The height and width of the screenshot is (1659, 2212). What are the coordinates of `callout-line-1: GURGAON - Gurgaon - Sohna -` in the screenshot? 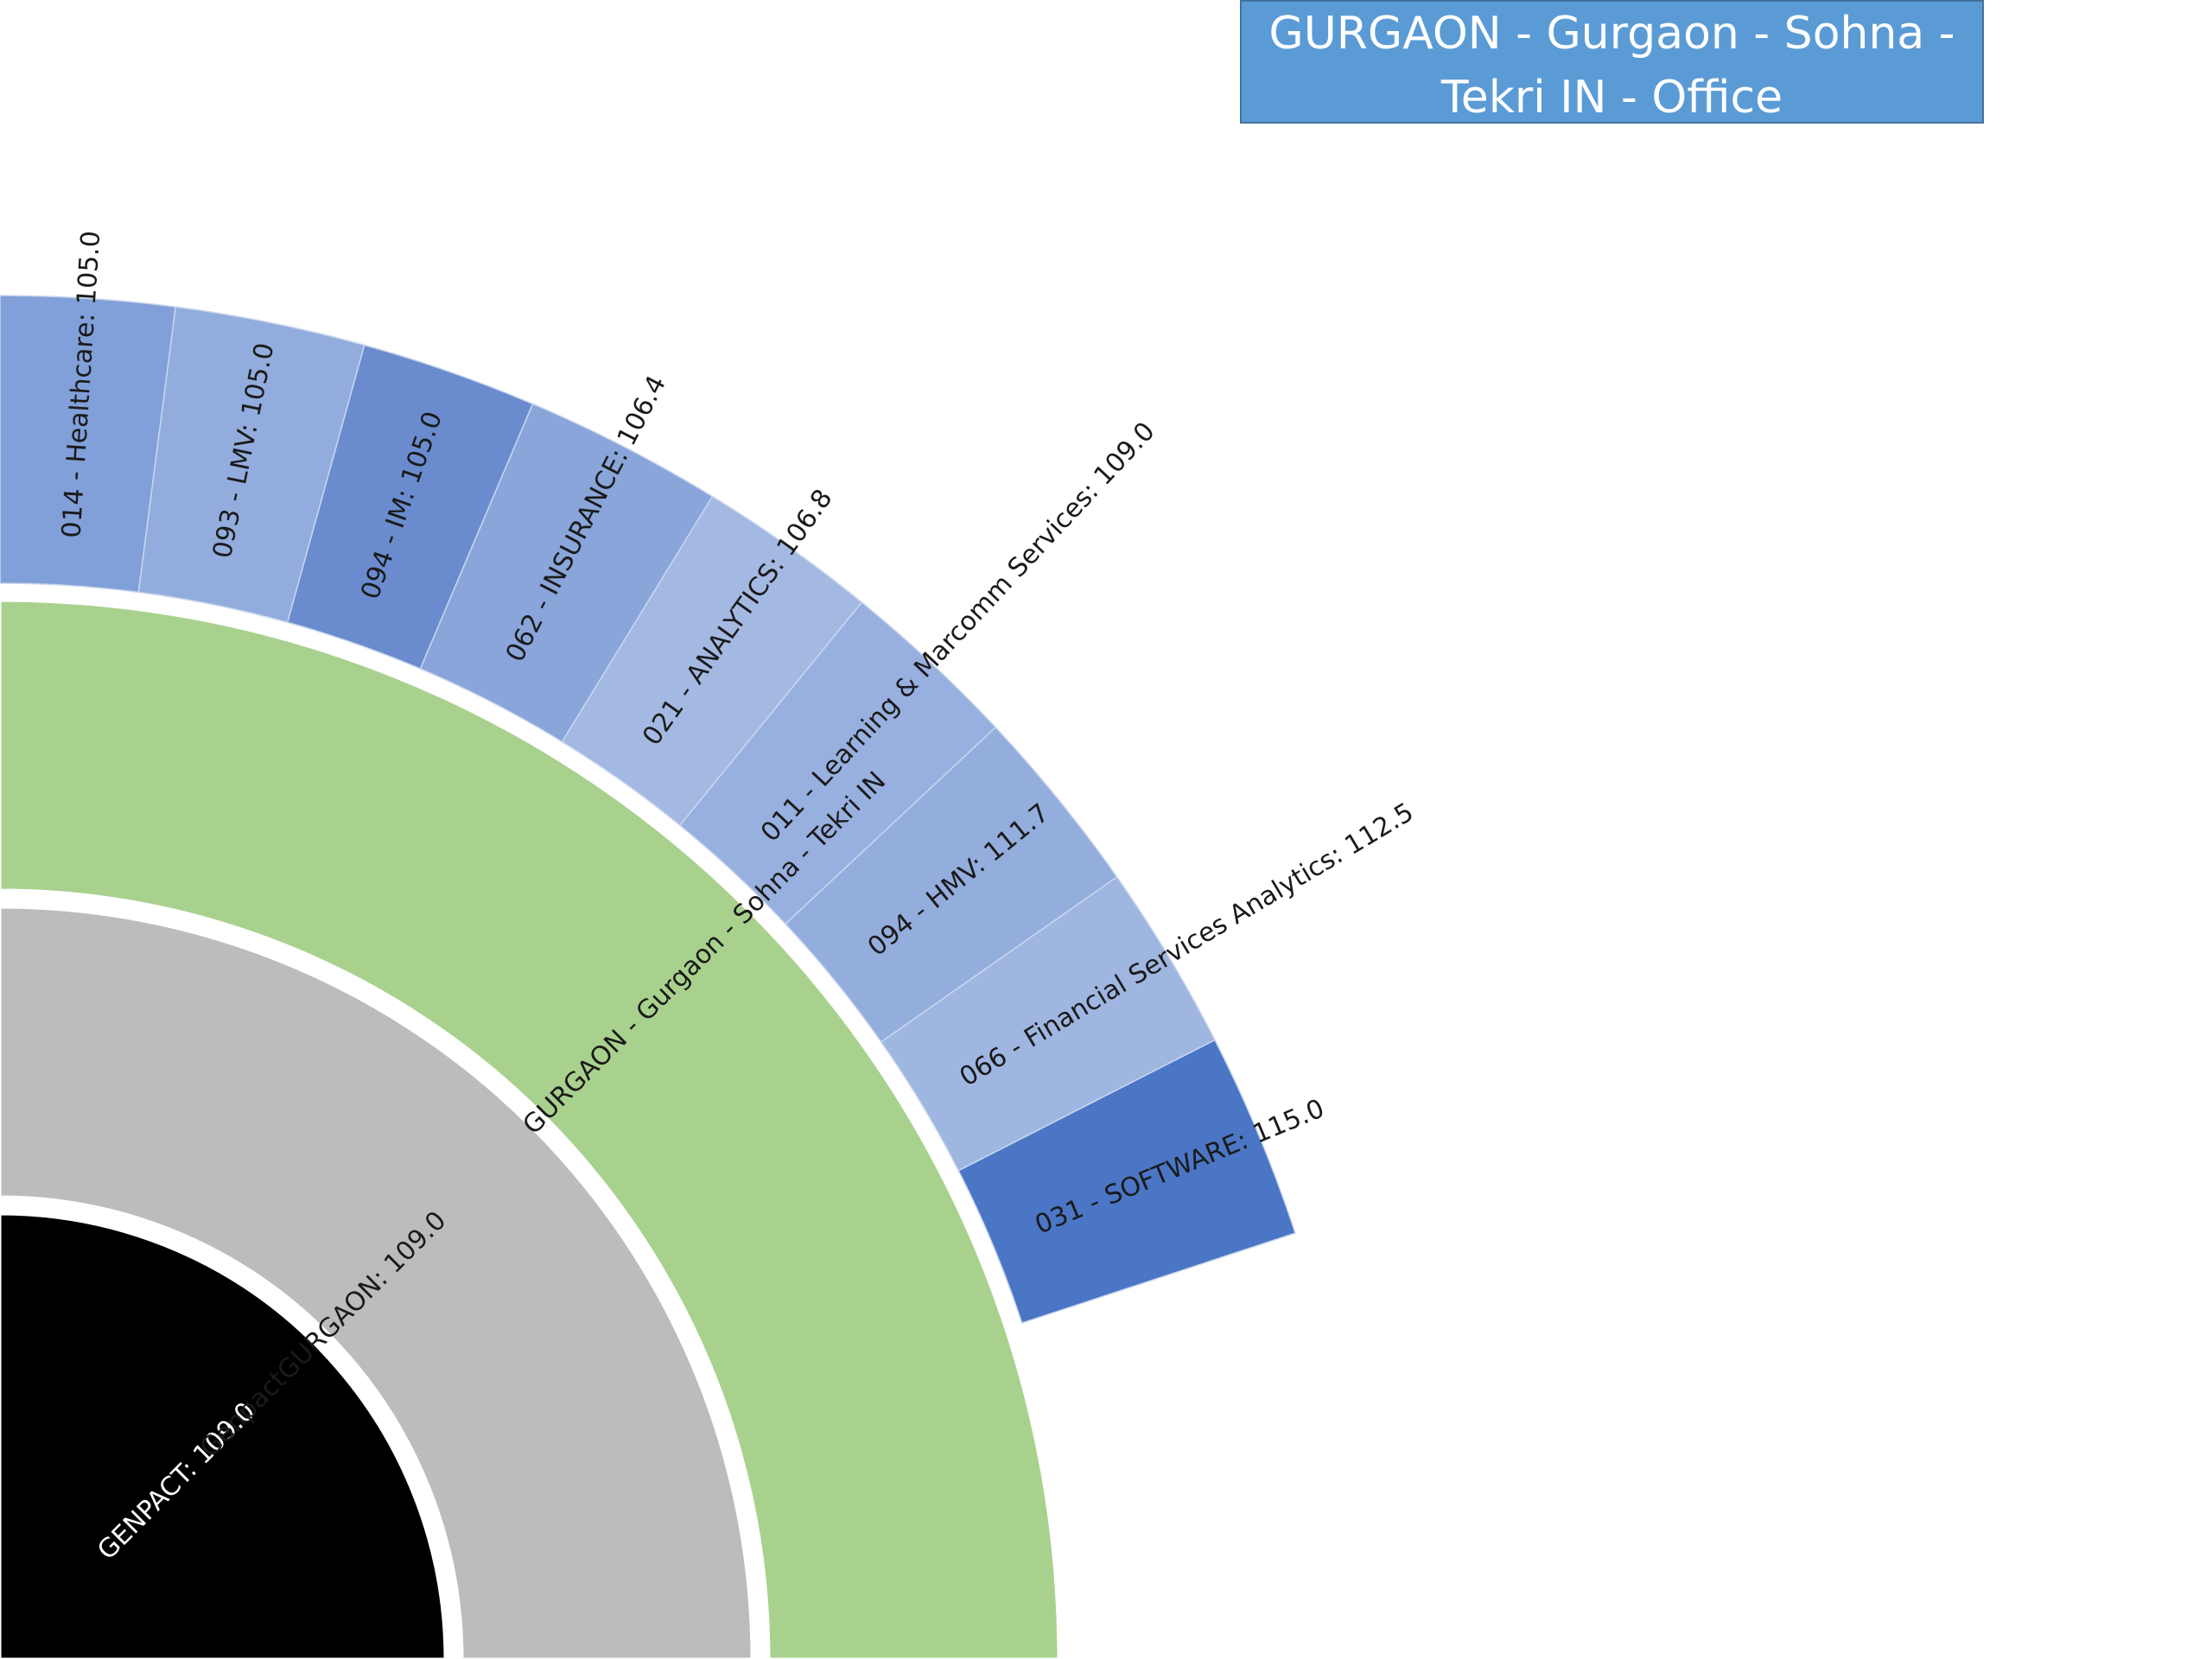 It's located at (1611, 34).